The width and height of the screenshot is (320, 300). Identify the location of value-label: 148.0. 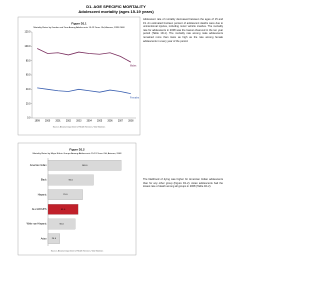
(85, 166).